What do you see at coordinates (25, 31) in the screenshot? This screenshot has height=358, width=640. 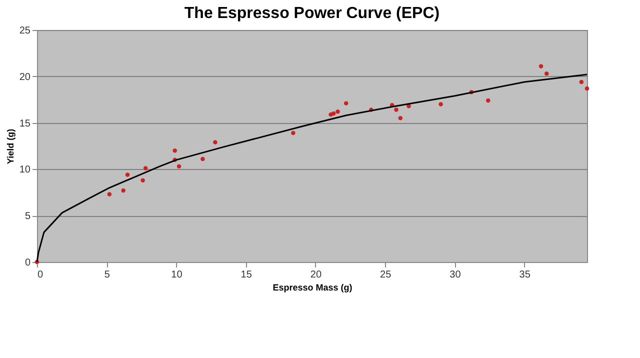 I see `y-tick-label: 25` at bounding box center [25, 31].